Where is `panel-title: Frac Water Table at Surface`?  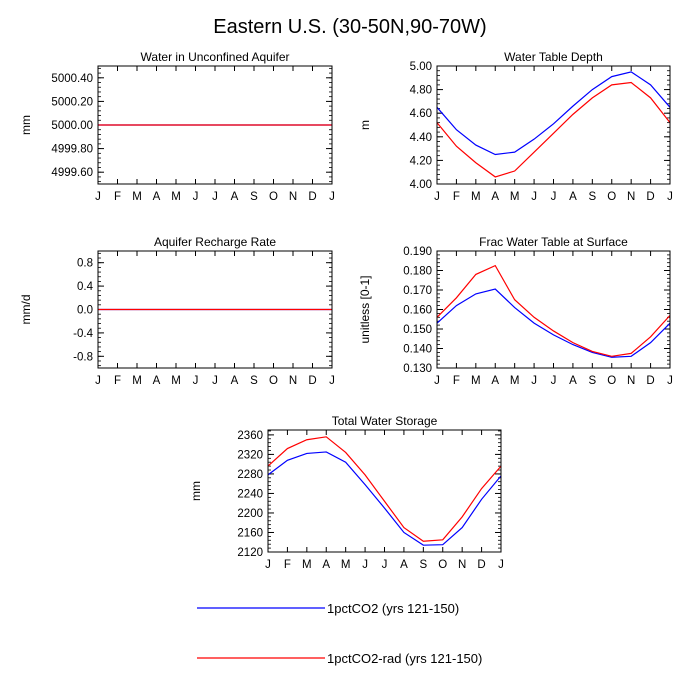 panel-title: Frac Water Table at Surface is located at coordinates (553, 242).